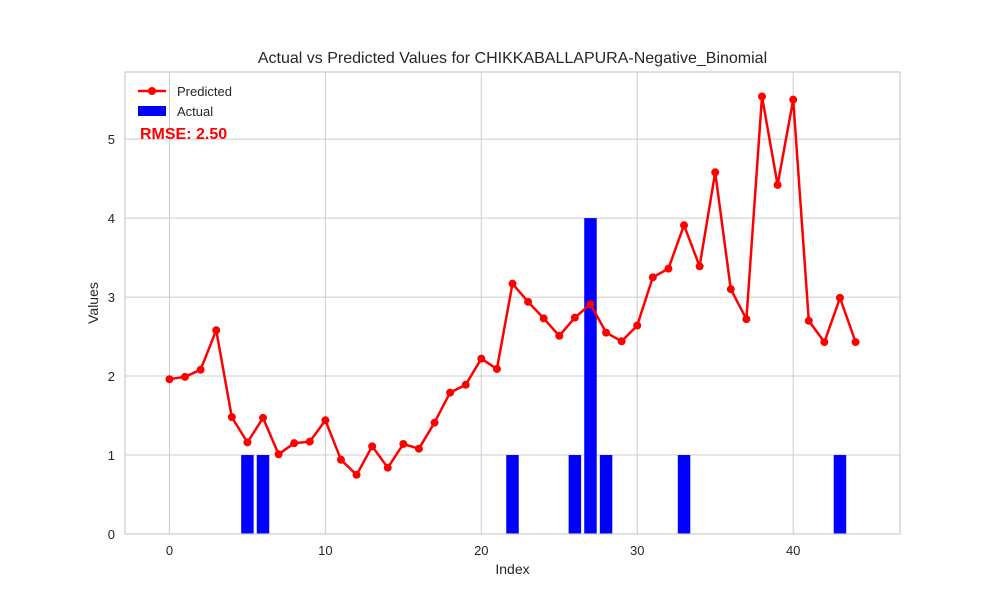 Image resolution: width=1000 pixels, height=600 pixels. What do you see at coordinates (195, 111) in the screenshot?
I see `legend-actual-label: Actual` at bounding box center [195, 111].